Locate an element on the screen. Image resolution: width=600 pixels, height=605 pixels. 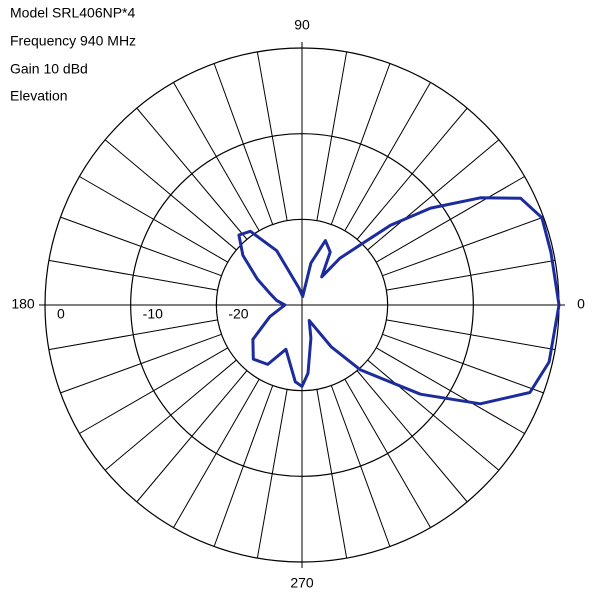
theta-tick-label: 270 is located at coordinates (302, 583).